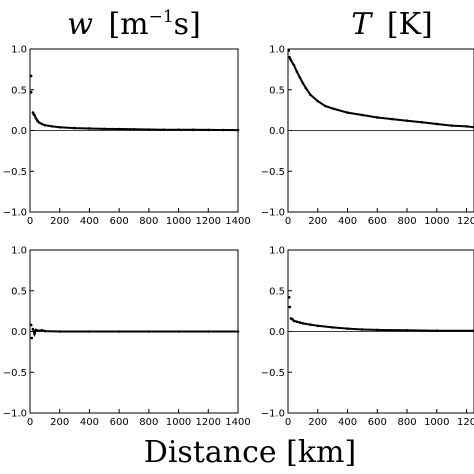 Image resolution: width=474 pixels, height=474 pixels. Describe the element at coordinates (89, 221) in the screenshot. I see `x-tick-label-w-top: 400` at that location.